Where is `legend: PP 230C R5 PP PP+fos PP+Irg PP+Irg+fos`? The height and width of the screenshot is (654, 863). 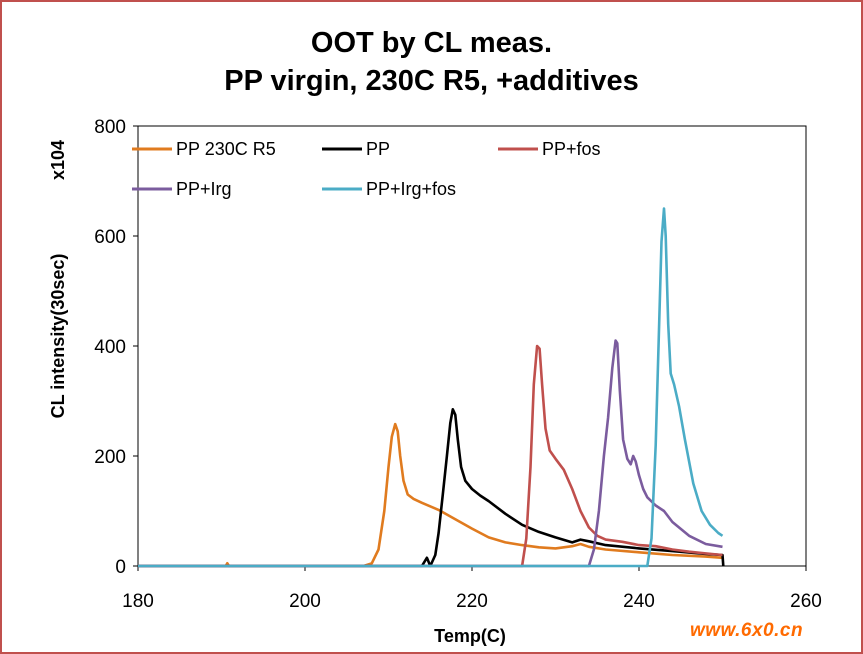
legend: PP 230C R5 PP PP+fos PP+Irg PP+Irg+fos is located at coordinates (366, 169).